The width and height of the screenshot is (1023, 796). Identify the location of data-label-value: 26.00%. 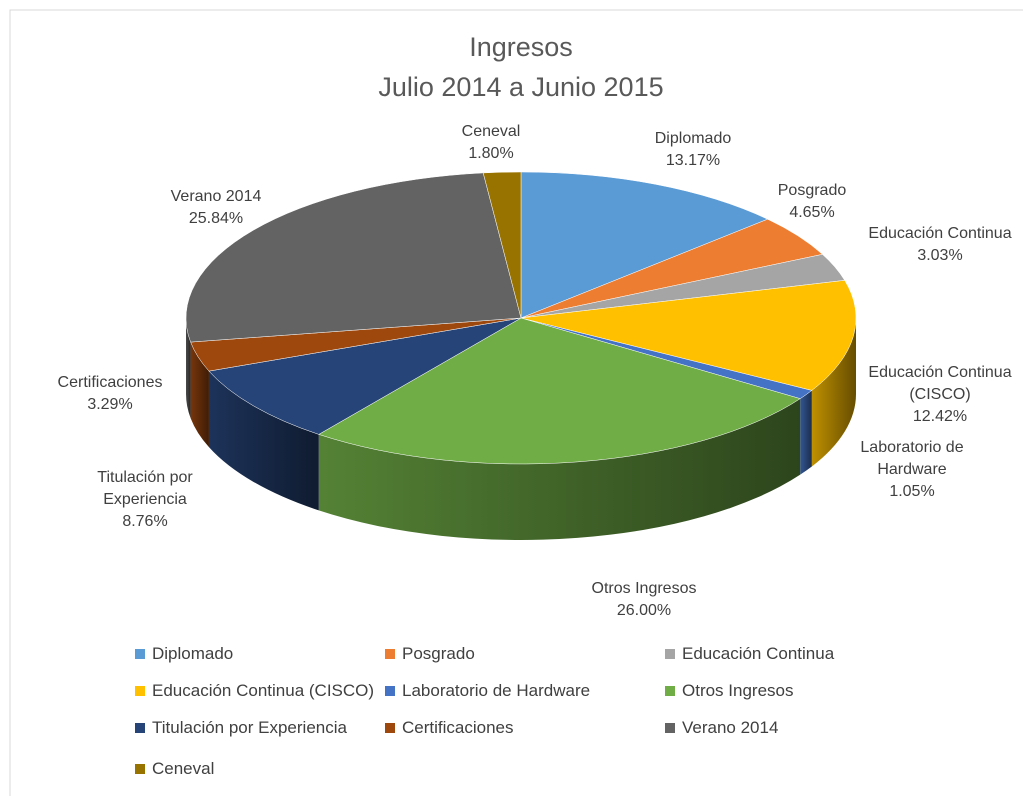
(644, 610).